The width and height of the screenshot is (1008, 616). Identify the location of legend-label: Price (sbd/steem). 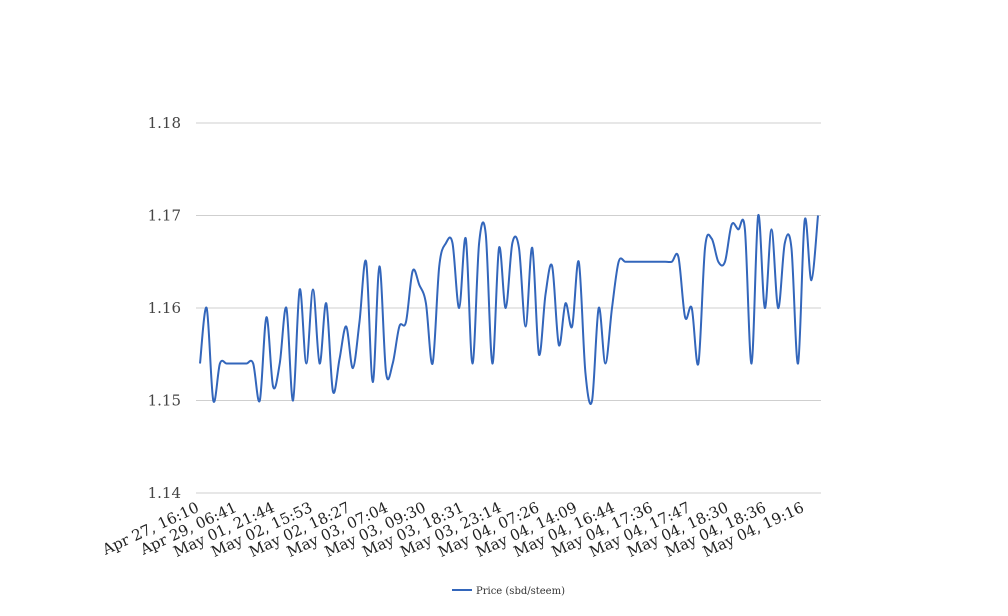
(520, 591).